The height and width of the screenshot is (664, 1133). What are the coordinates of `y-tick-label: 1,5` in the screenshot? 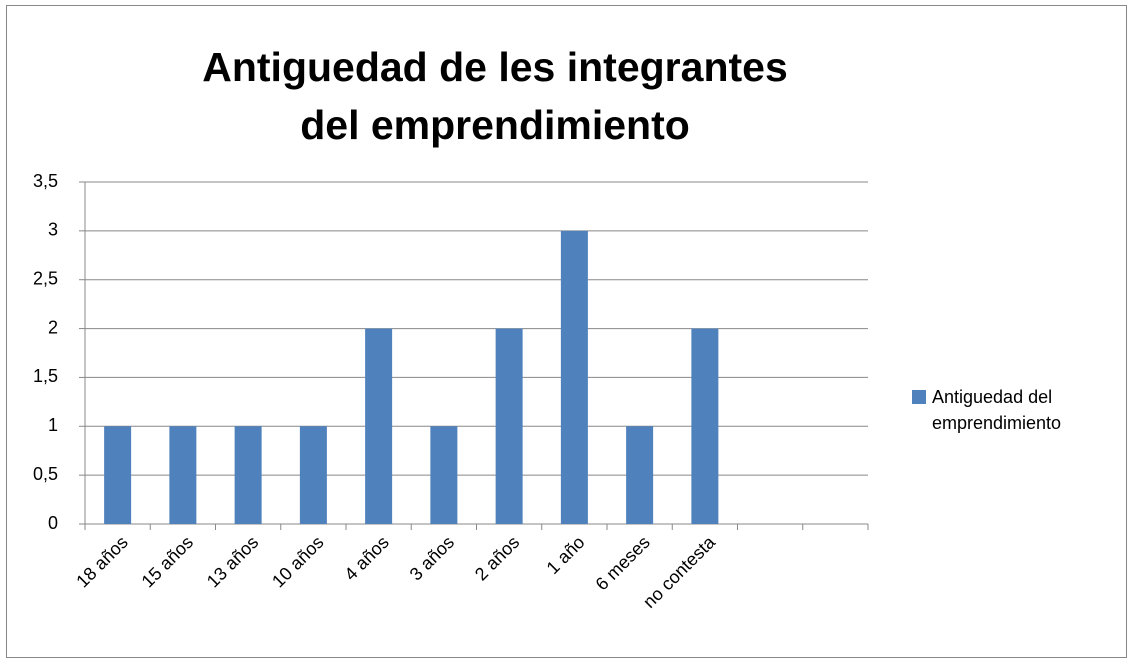 It's located at (45, 376).